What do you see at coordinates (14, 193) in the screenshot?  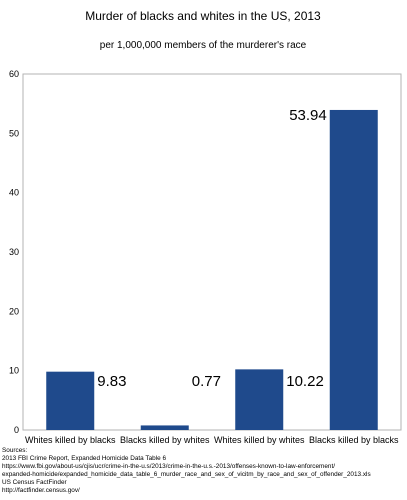 I see `y-tick-label: 40` at bounding box center [14, 193].